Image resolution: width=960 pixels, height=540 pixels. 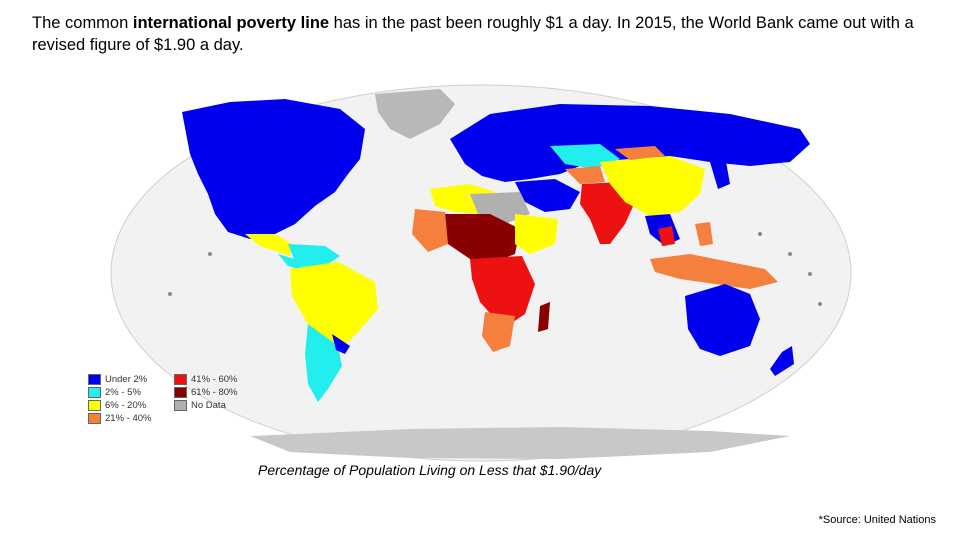 I want to click on japan-region, so click(x=720, y=172).